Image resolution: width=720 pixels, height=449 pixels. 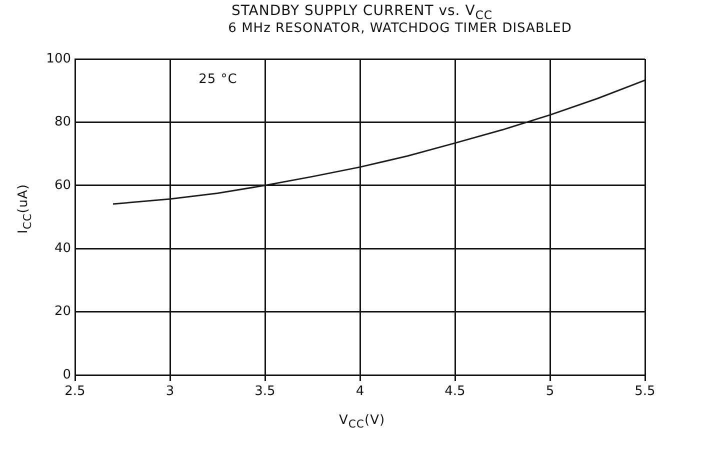 I want to click on annotation: 25 °C, so click(x=218, y=79).